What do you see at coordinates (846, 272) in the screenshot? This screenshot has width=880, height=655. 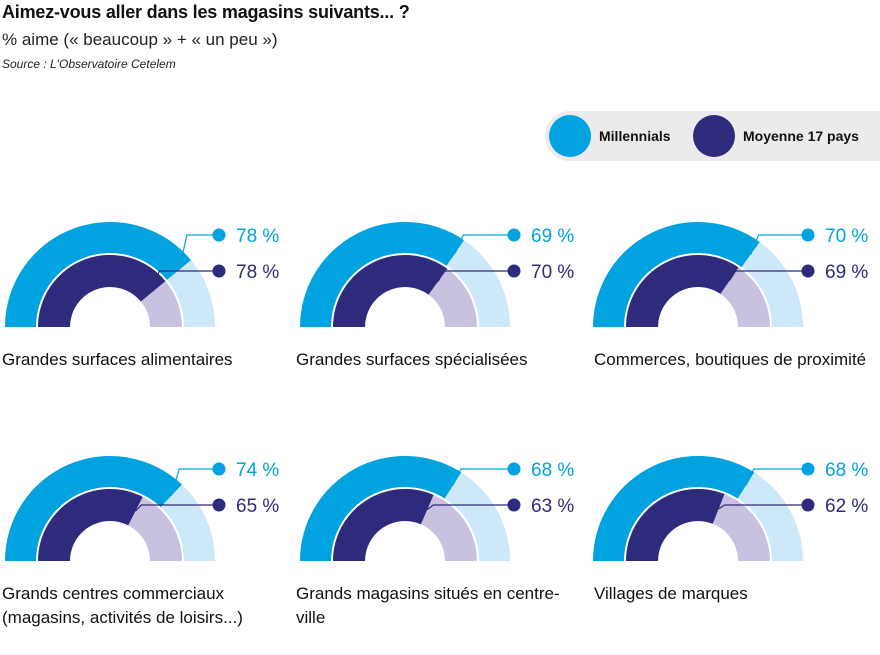 I see `moyenne-value-label: 69 %` at bounding box center [846, 272].